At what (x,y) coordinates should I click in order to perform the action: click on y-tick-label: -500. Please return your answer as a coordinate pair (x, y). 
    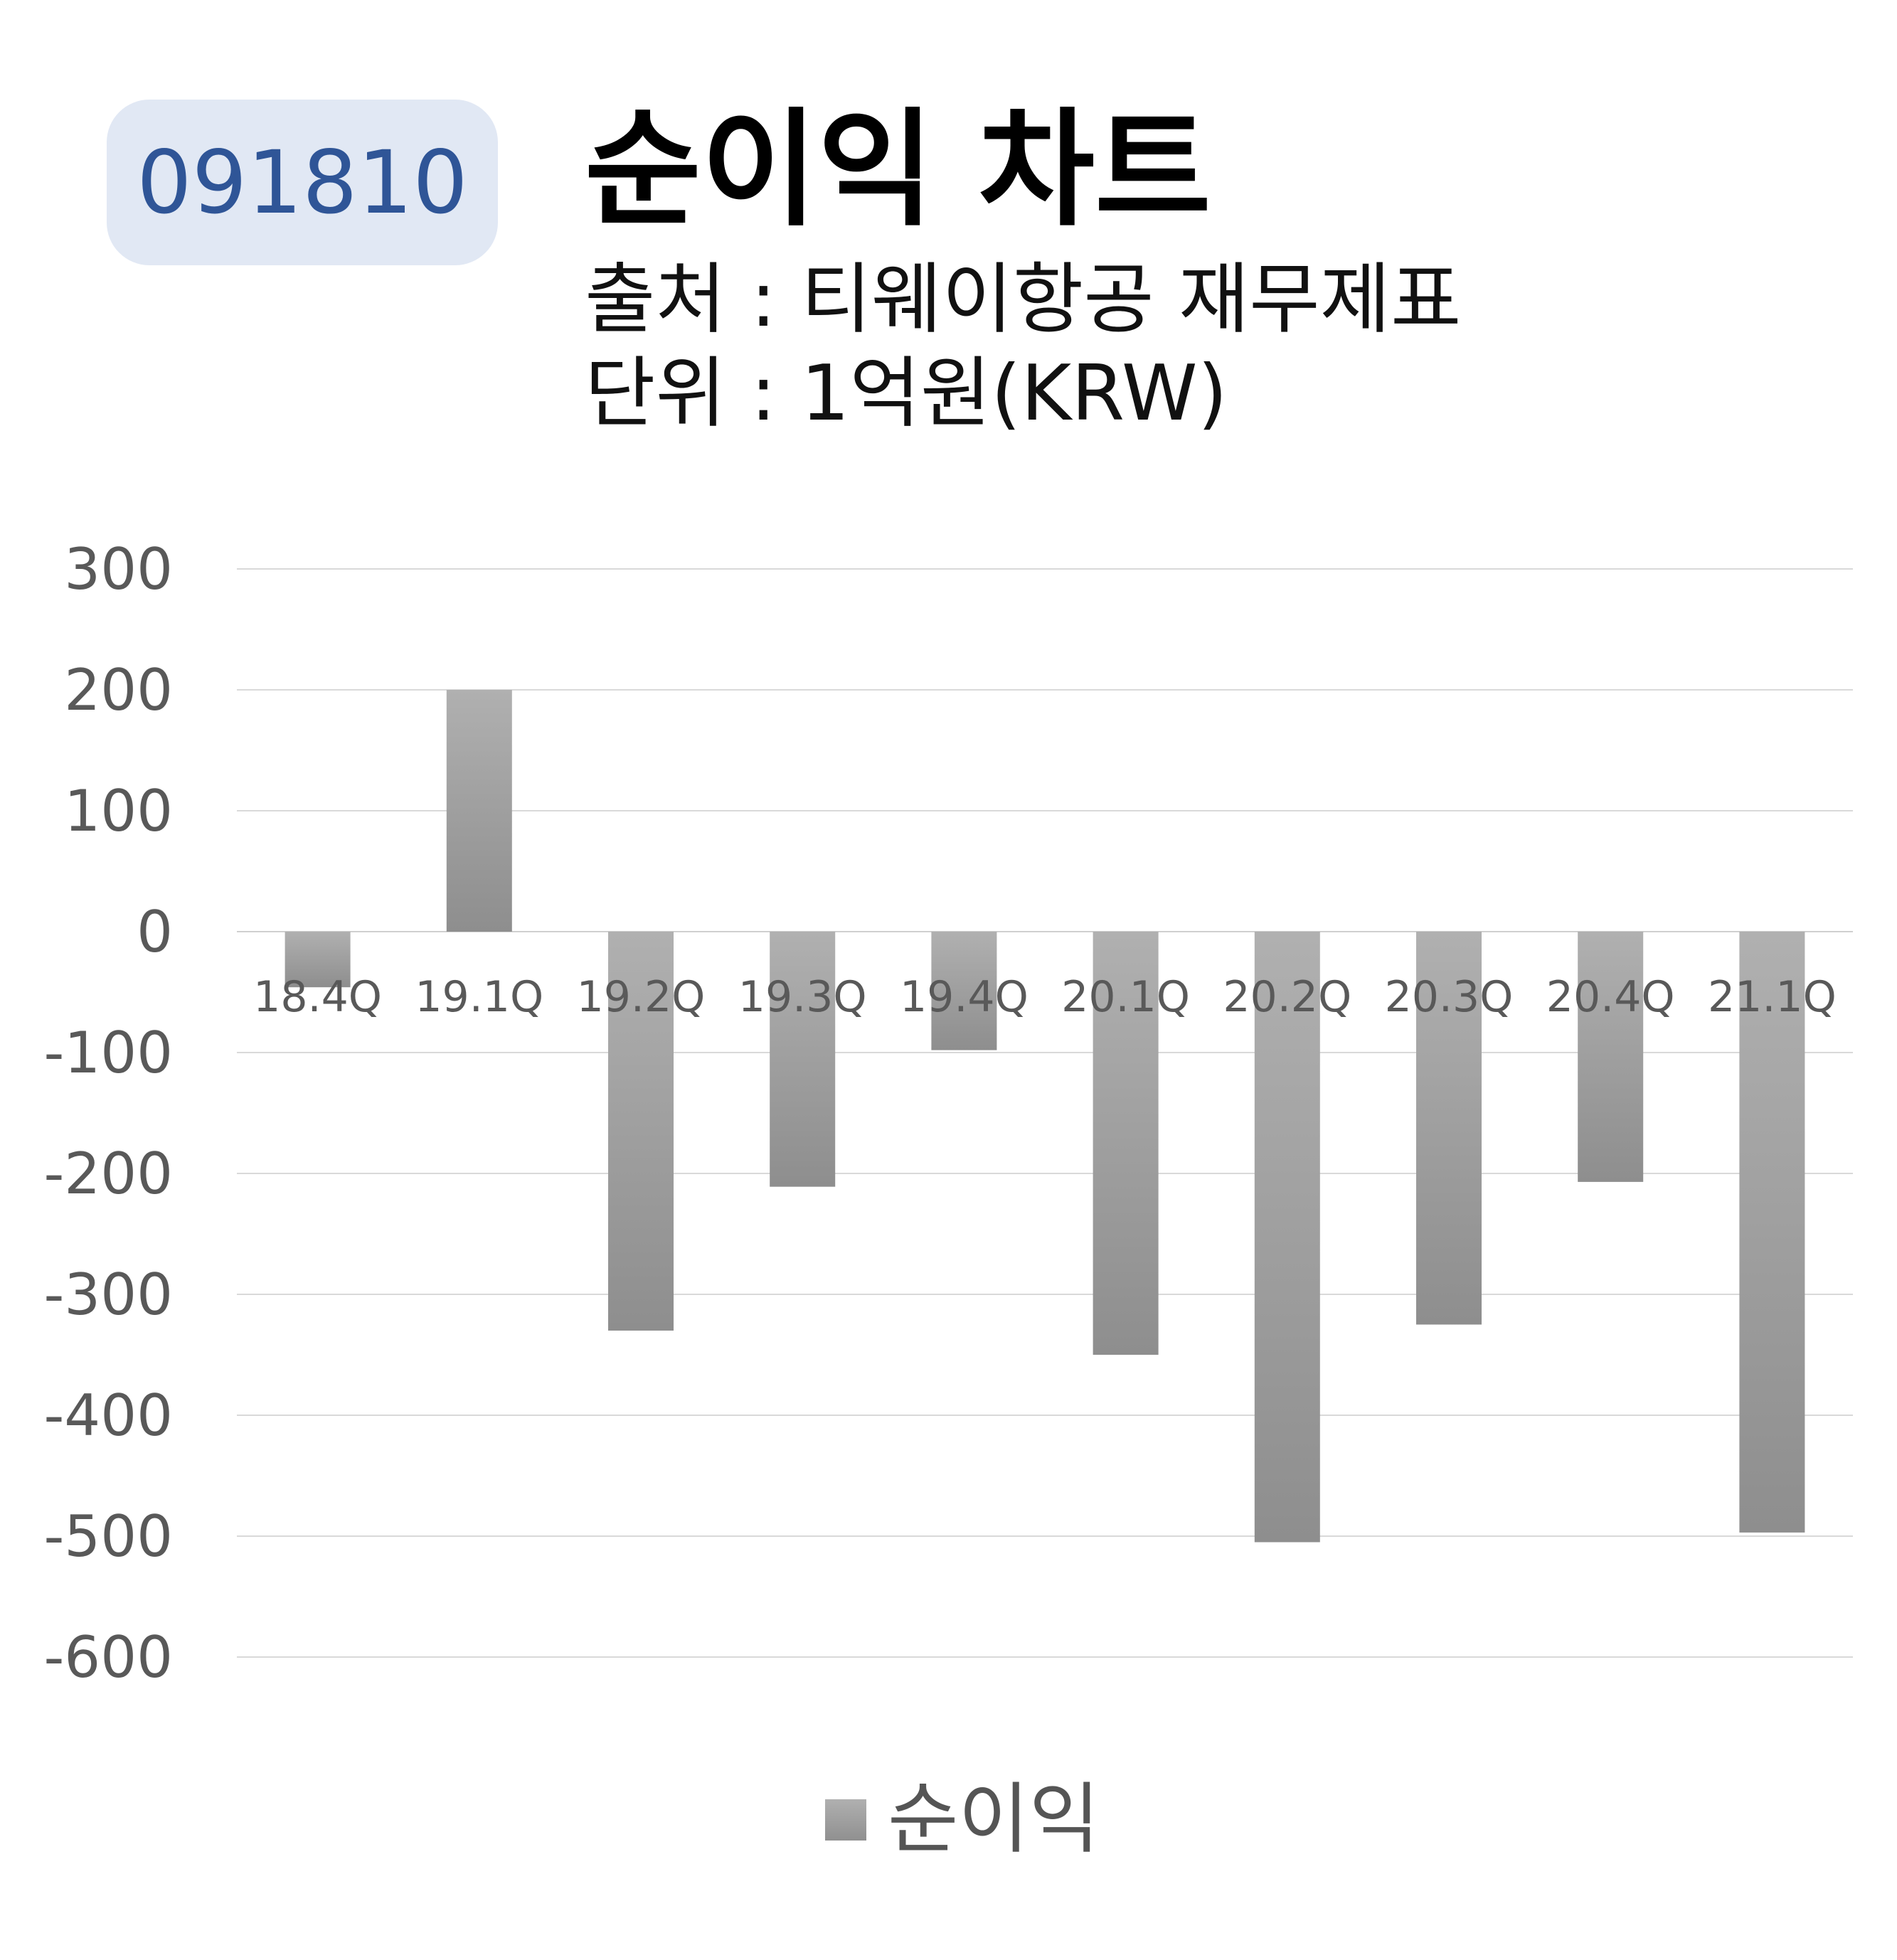
    Looking at the image, I should click on (108, 1536).